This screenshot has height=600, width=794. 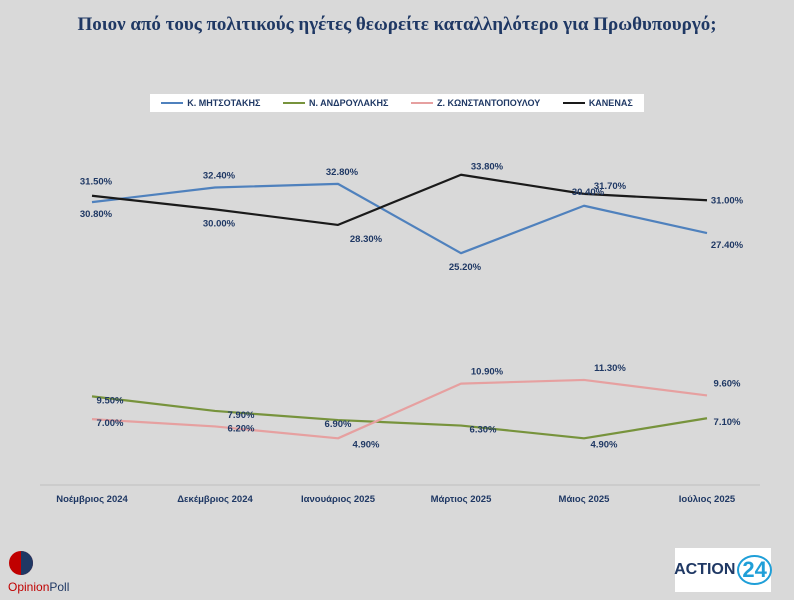 I want to click on legend-label: ΚΑΝΕΝΑΣ, so click(x=610, y=103).